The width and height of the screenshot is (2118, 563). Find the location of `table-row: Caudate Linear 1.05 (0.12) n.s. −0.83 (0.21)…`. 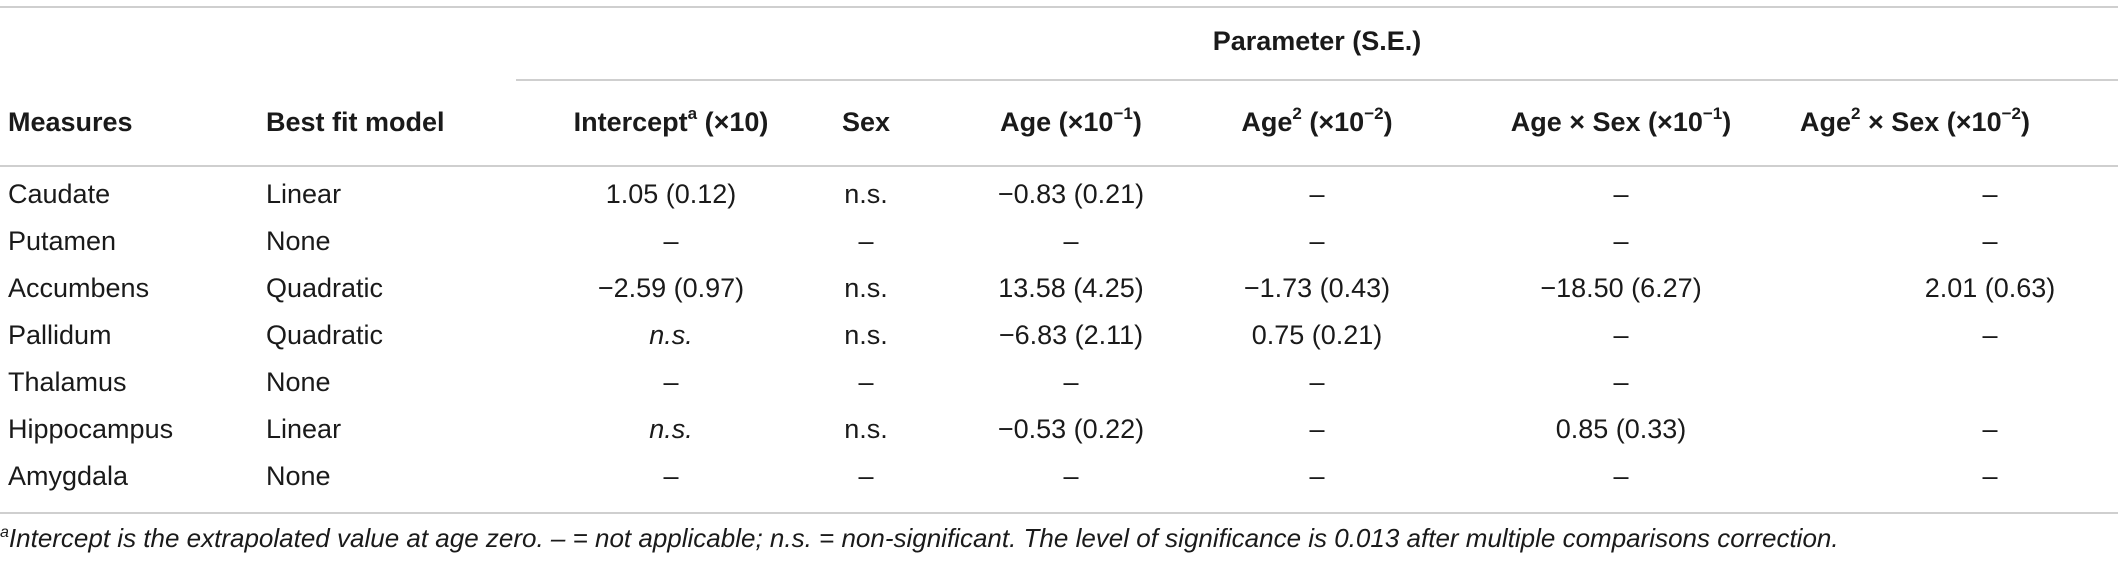

table-row: Caudate Linear 1.05 (0.12) n.s. −0.83 (0.21)… is located at coordinates (1059, 200).